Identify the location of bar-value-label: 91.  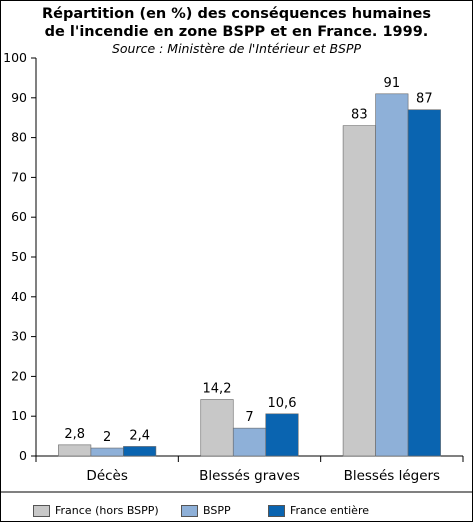
(392, 83).